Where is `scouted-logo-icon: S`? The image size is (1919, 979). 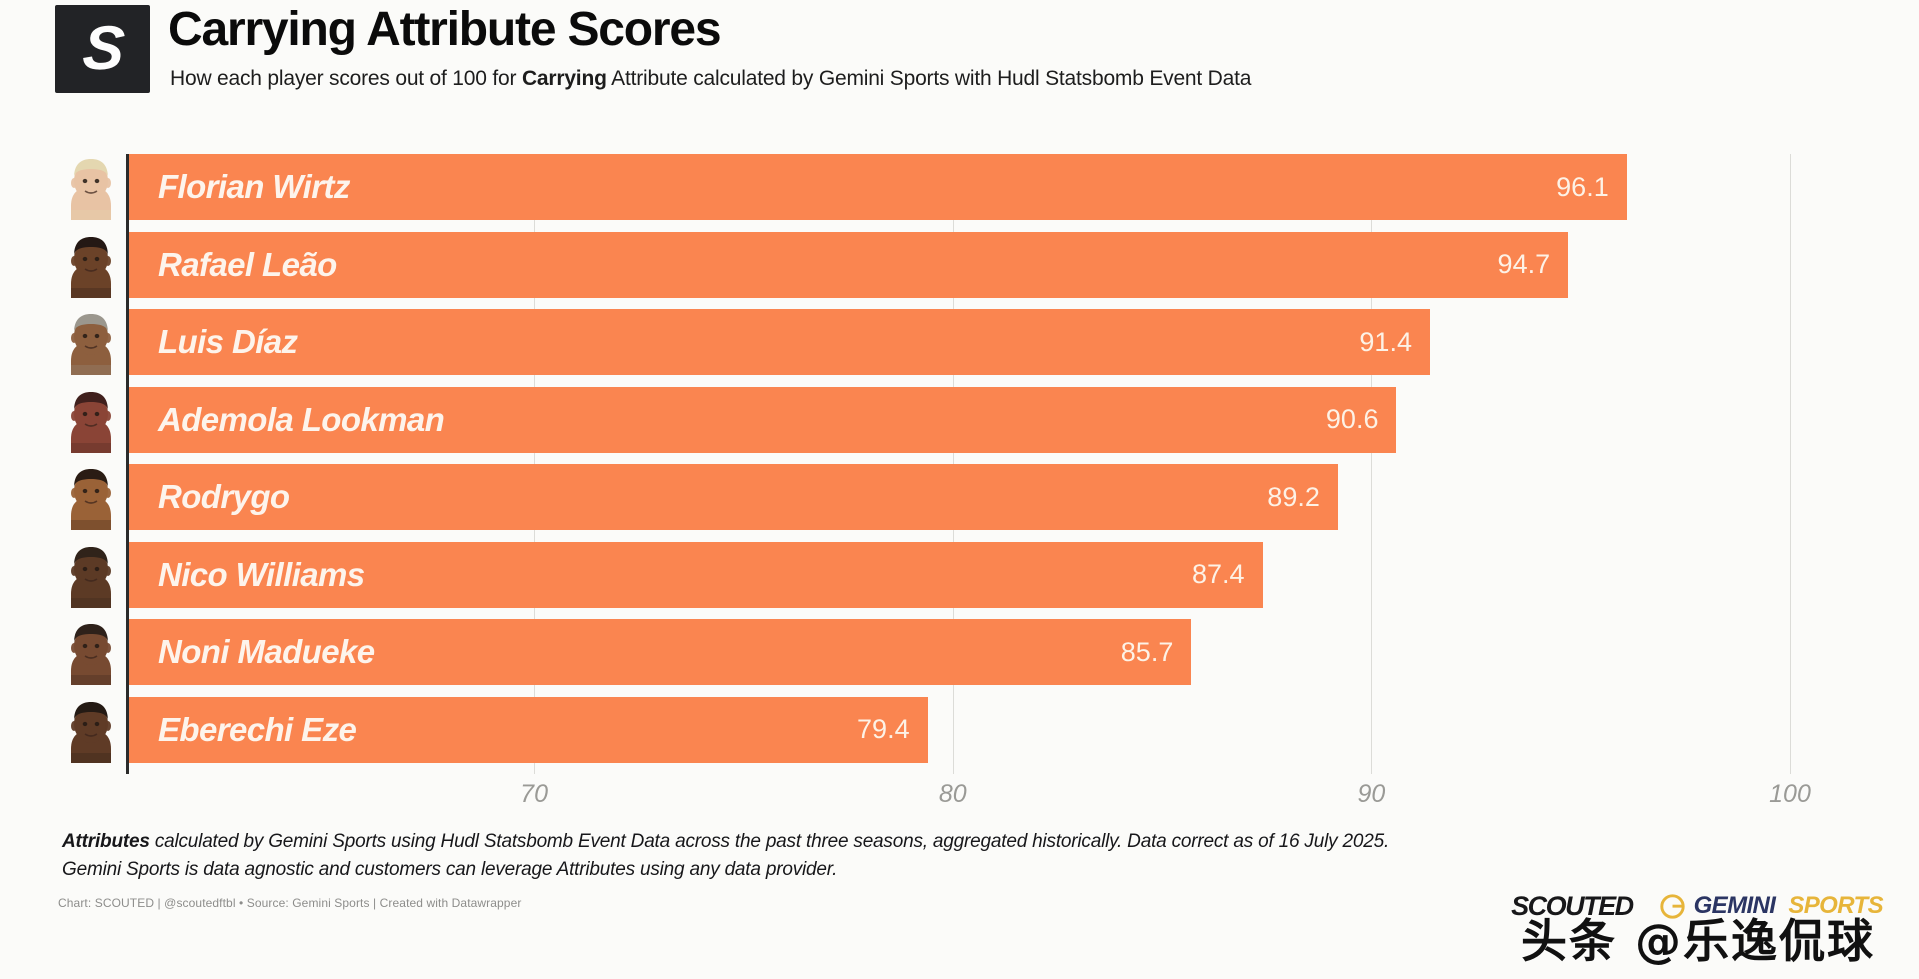
scouted-logo-icon: S is located at coordinates (102, 49).